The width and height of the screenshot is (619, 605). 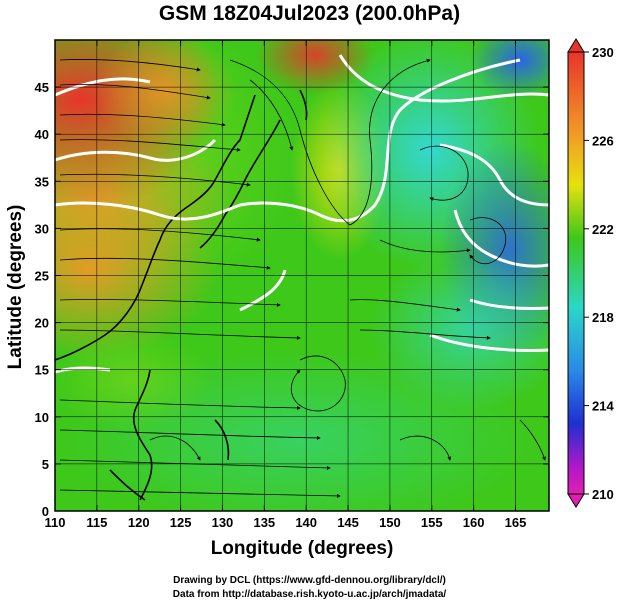 I want to click on colorbar-tick-label: 230, so click(x=603, y=52).